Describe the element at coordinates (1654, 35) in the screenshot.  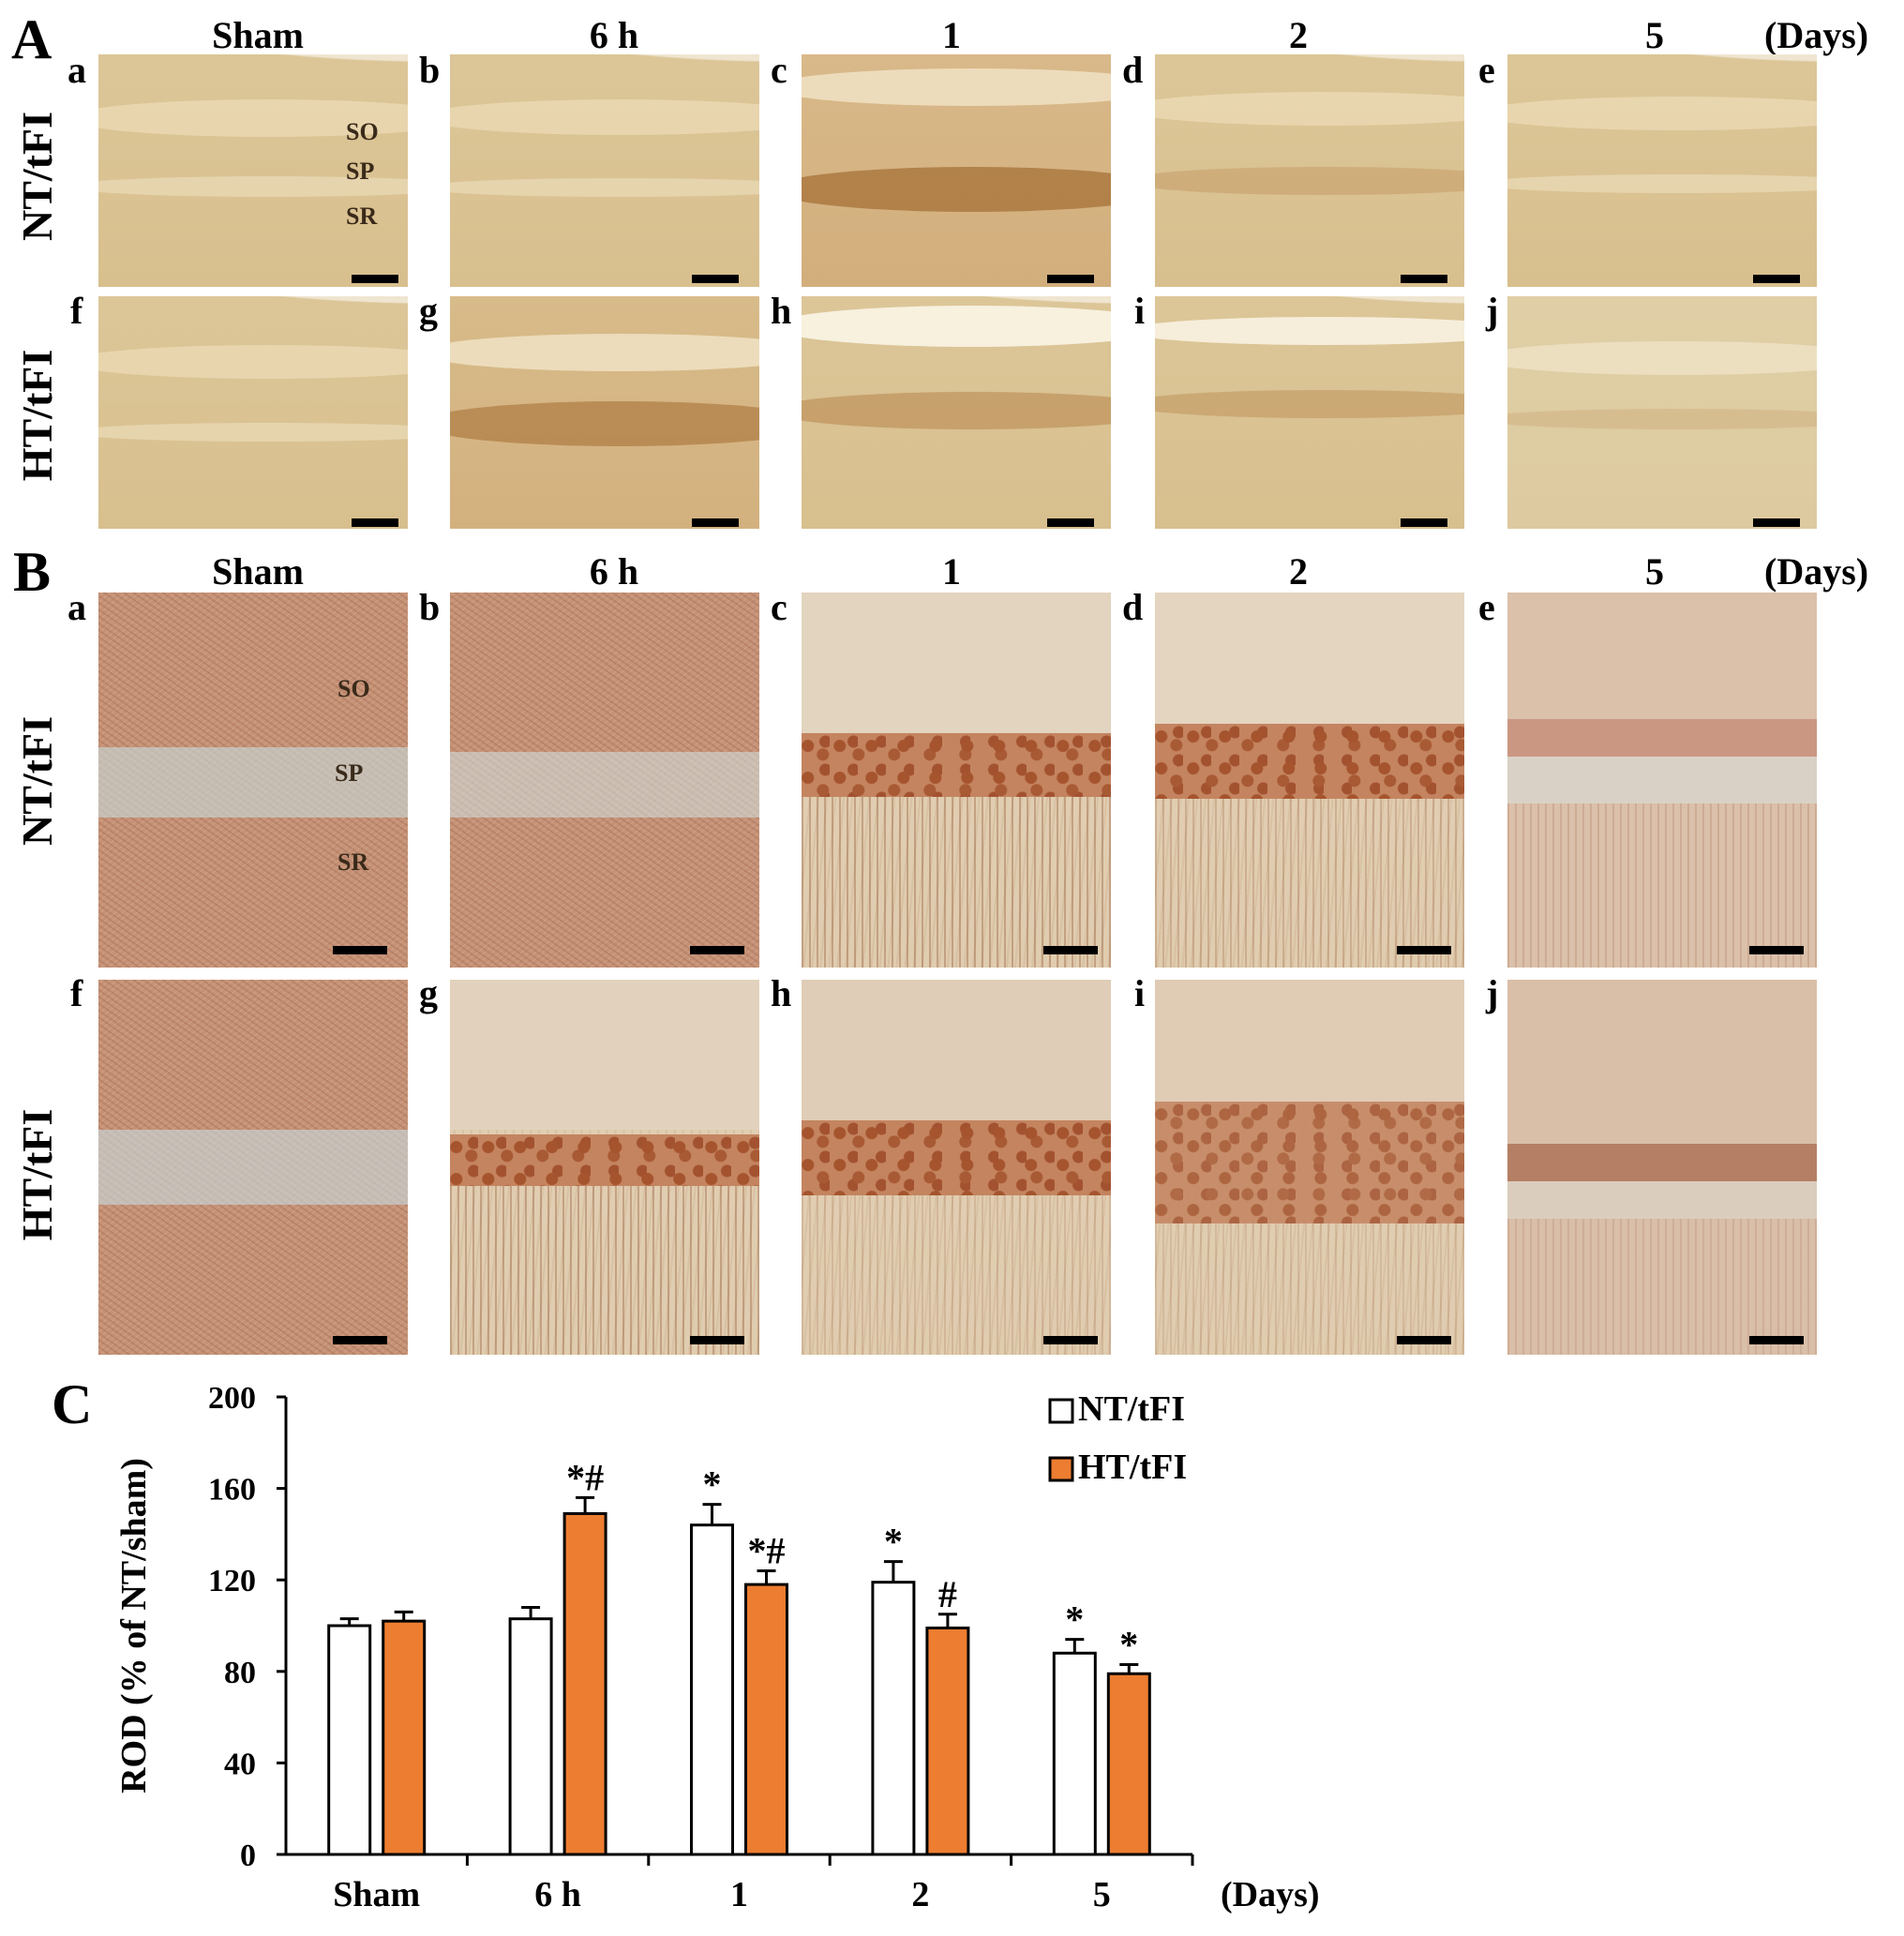
I see `a-col-header-5: 5` at that location.